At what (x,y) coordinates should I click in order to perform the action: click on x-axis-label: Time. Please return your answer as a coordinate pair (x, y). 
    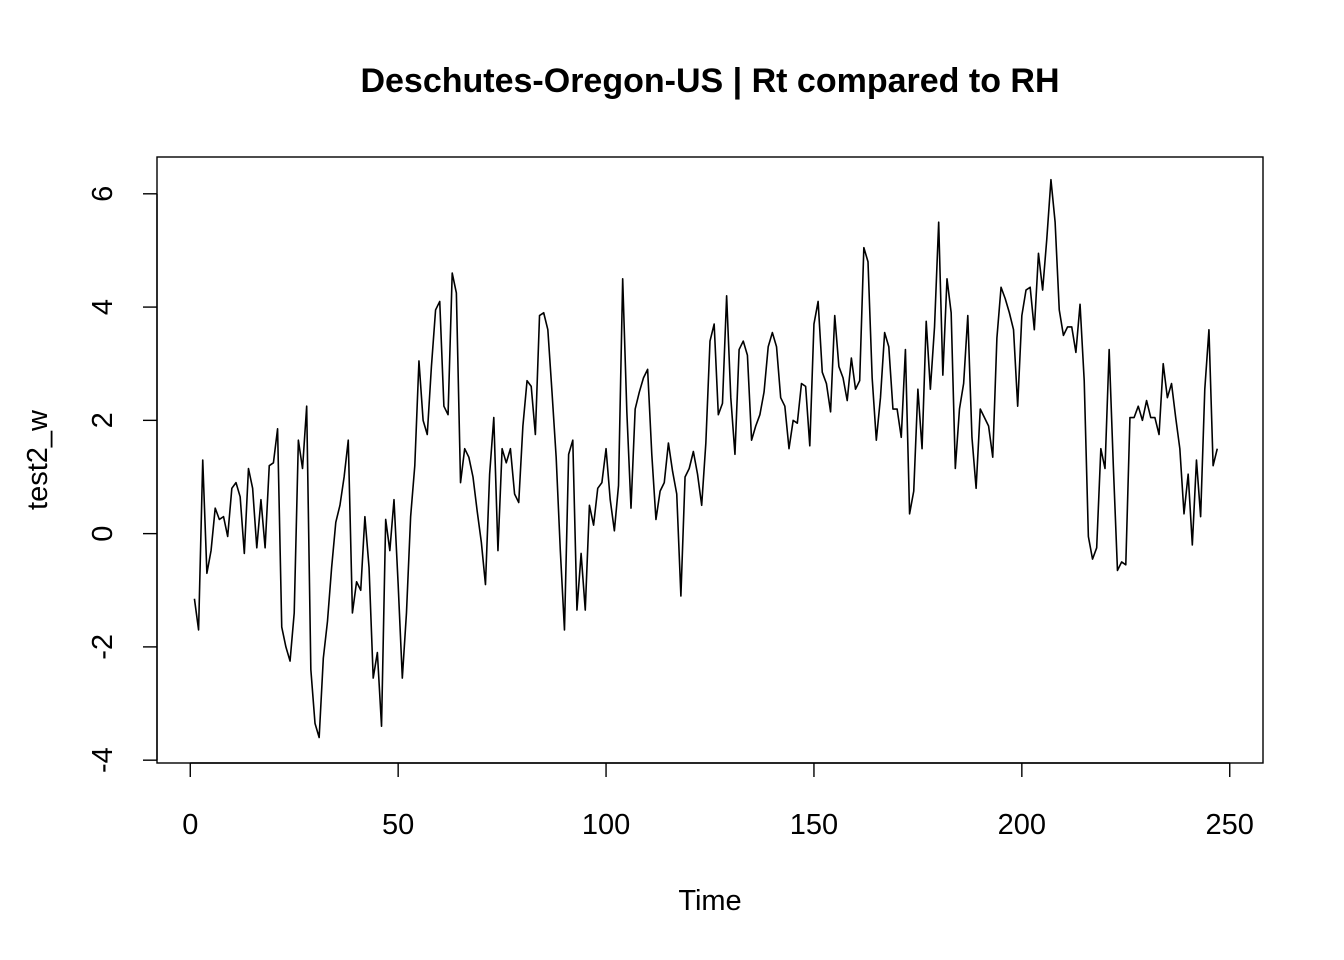
    Looking at the image, I should click on (709, 901).